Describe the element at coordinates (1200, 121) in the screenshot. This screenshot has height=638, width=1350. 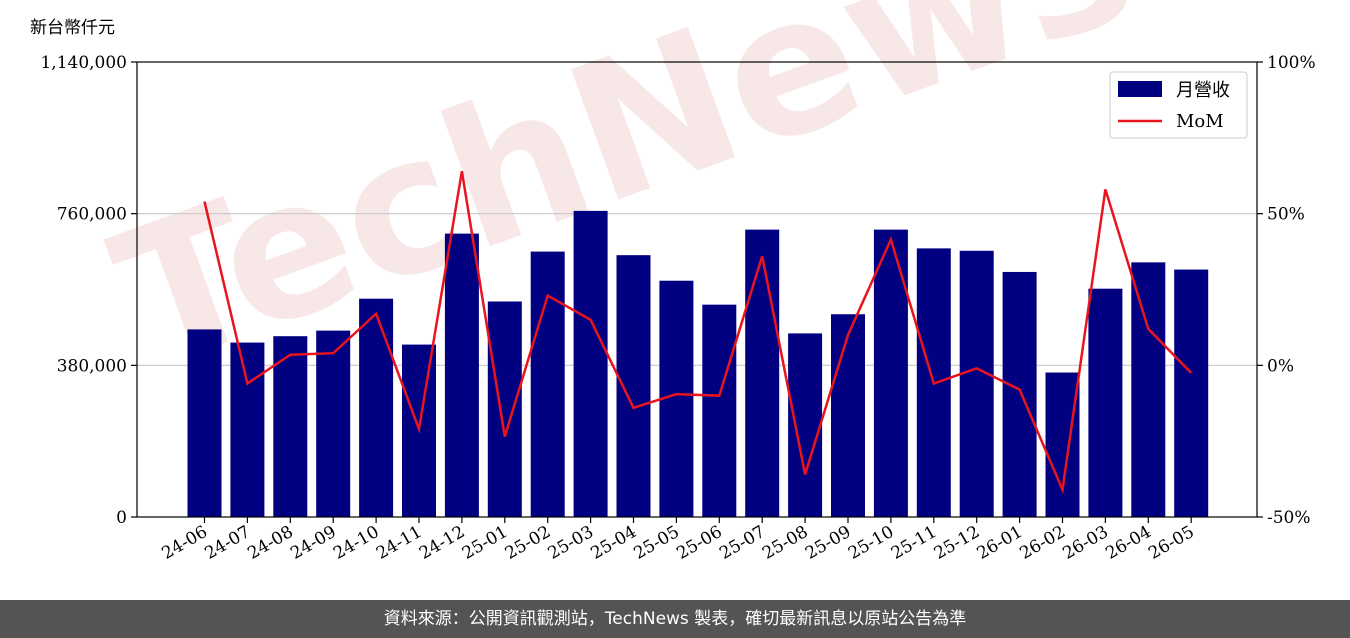
I see `legend-label-mom: MoM` at that location.